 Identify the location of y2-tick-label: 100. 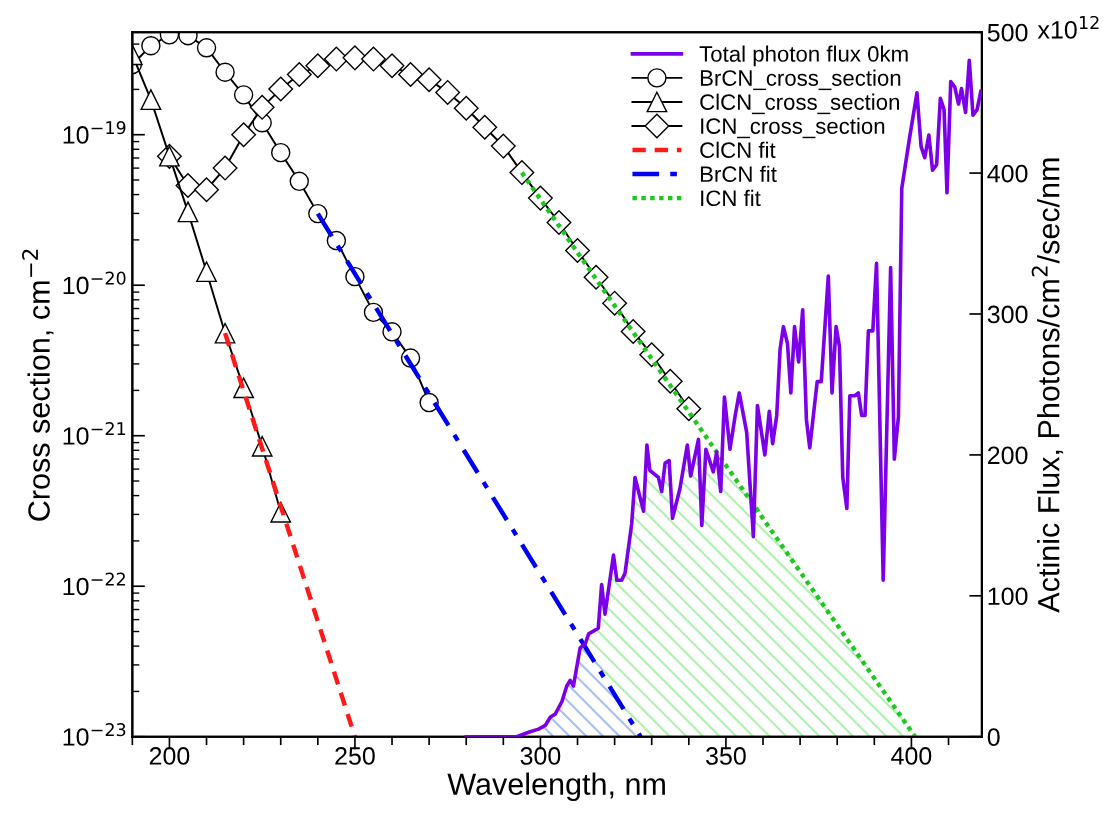
(1008, 596).